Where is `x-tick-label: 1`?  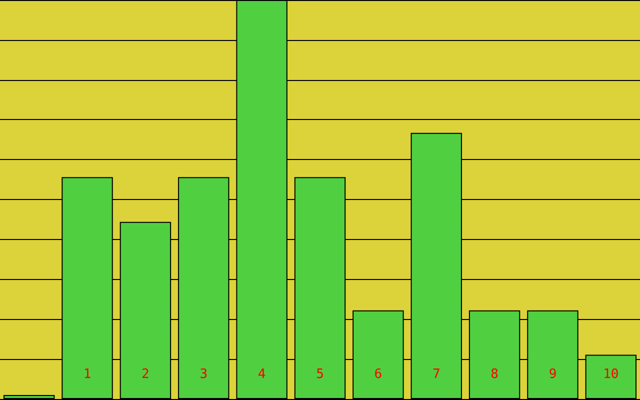
x-tick-label: 1 is located at coordinates (87, 374).